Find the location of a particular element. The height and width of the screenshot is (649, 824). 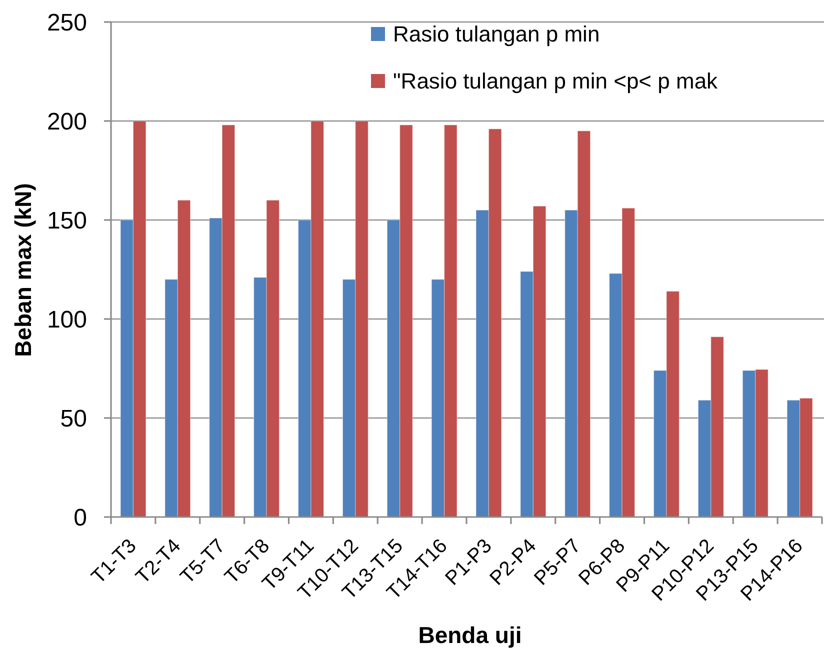

y-tick-label: 200 is located at coordinates (66, 122).